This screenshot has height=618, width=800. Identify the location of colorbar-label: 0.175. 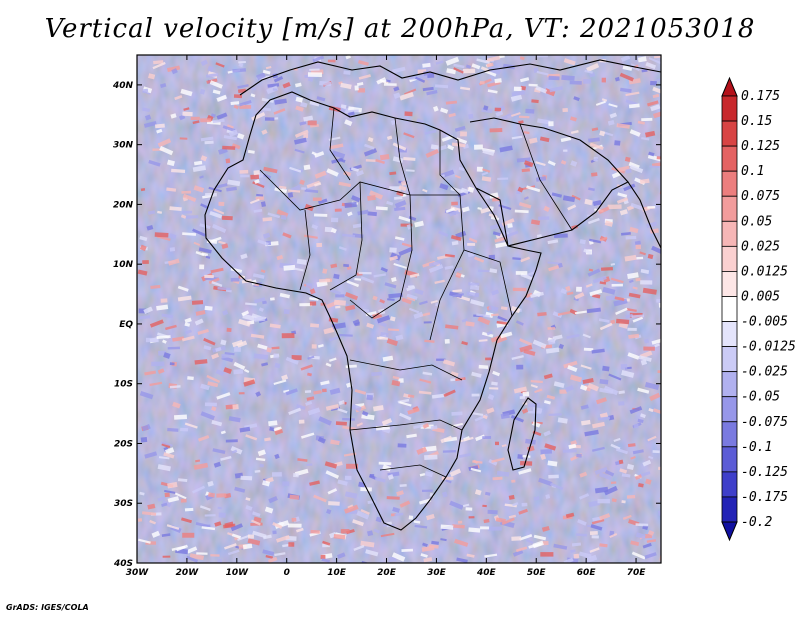
(760, 96).